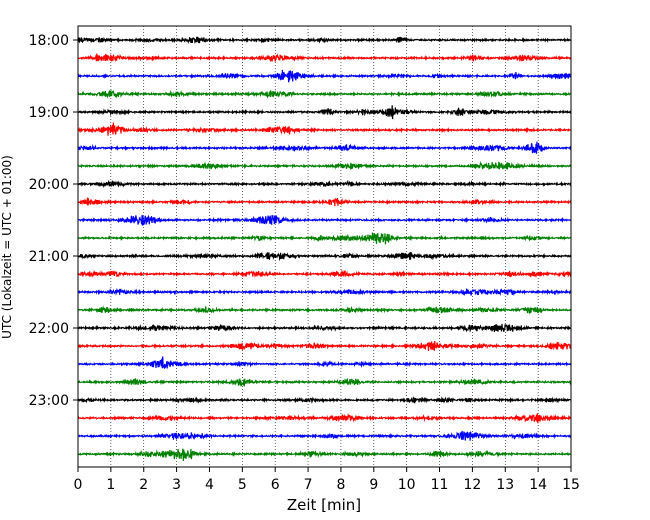 Image resolution: width=650 pixels, height=520 pixels. What do you see at coordinates (242, 485) in the screenshot?
I see `x-tick-label: 5` at bounding box center [242, 485].